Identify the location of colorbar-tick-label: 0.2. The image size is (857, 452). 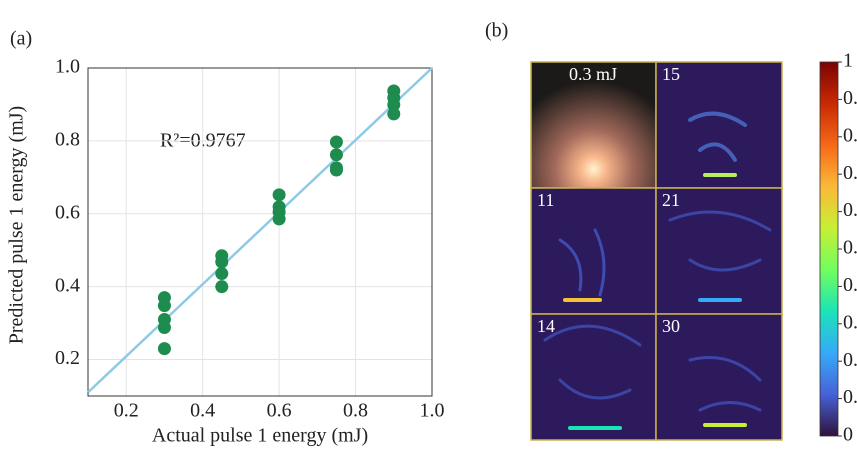
(850, 360).